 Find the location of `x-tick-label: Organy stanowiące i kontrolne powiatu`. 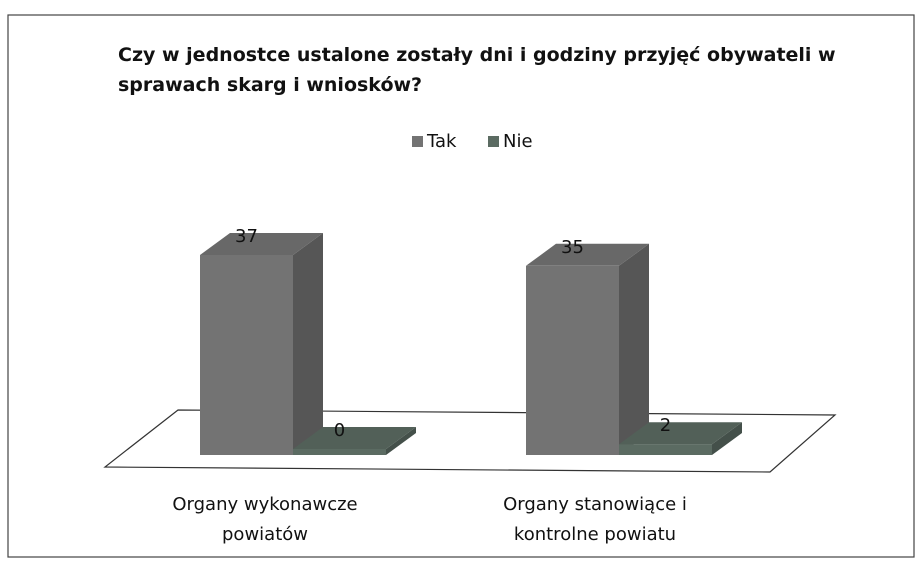

x-tick-label: Organy stanowiące i kontrolne powiatu is located at coordinates (595, 519).